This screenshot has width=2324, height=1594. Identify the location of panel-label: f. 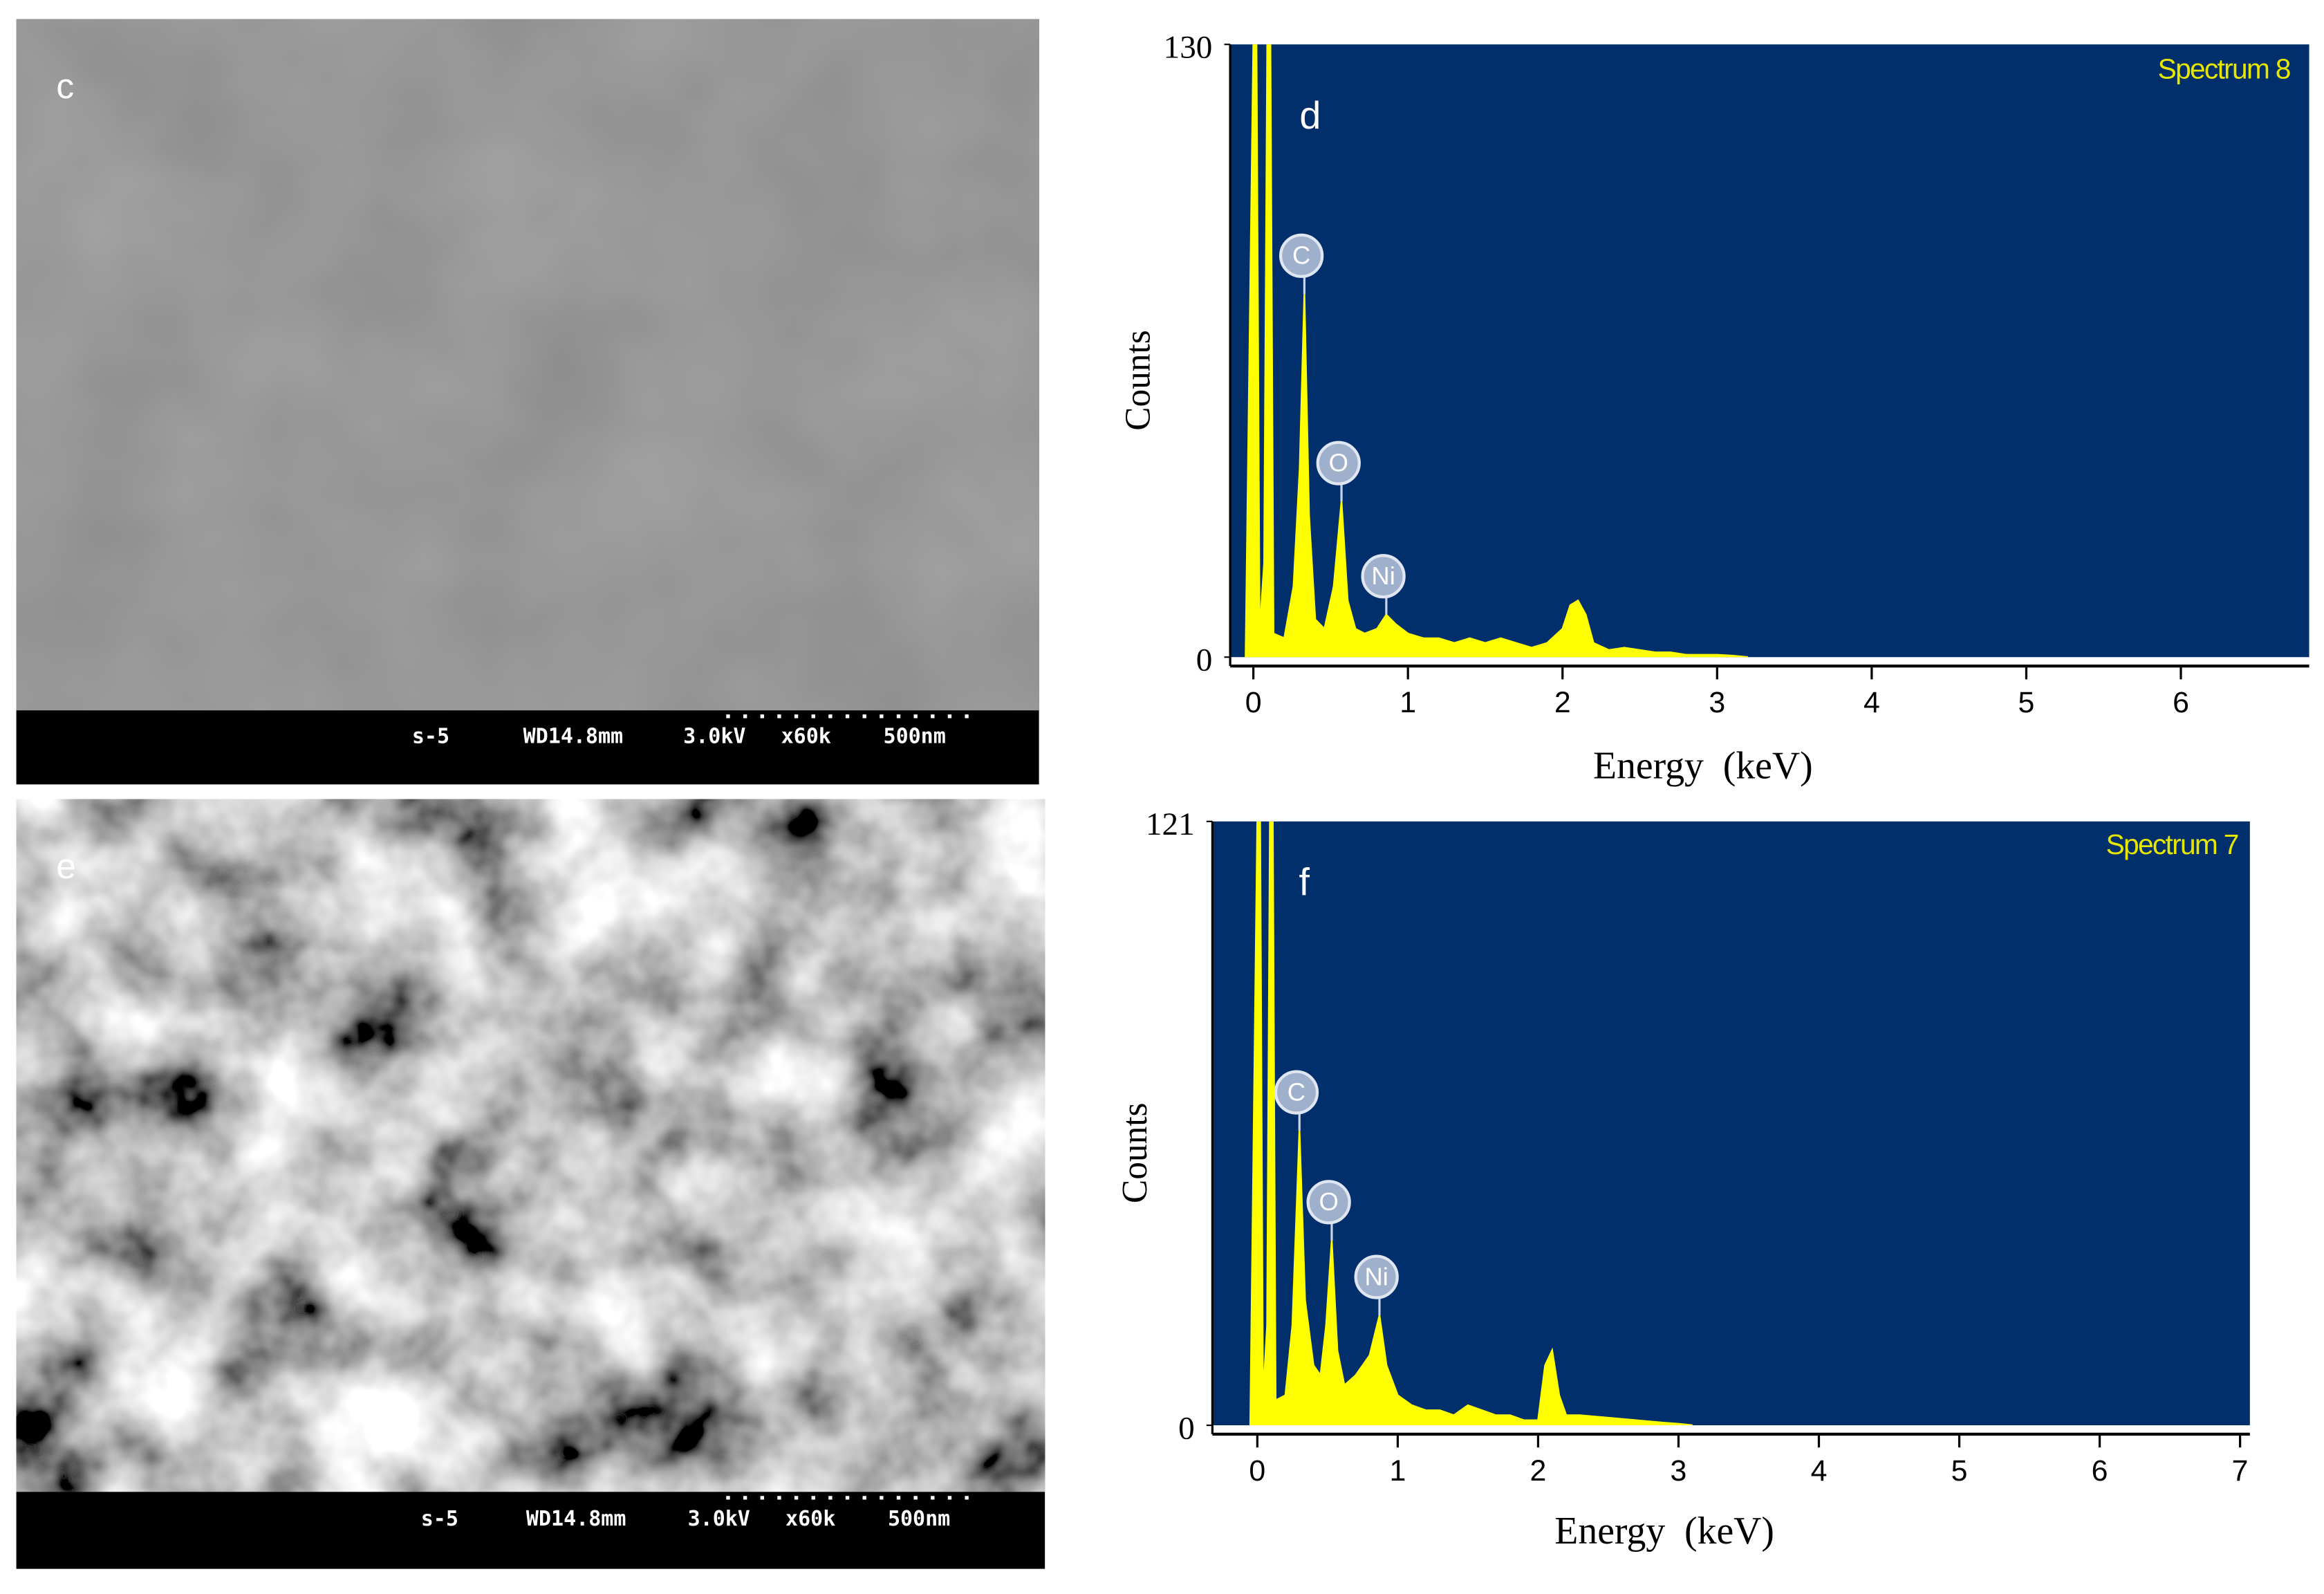
(1304, 882).